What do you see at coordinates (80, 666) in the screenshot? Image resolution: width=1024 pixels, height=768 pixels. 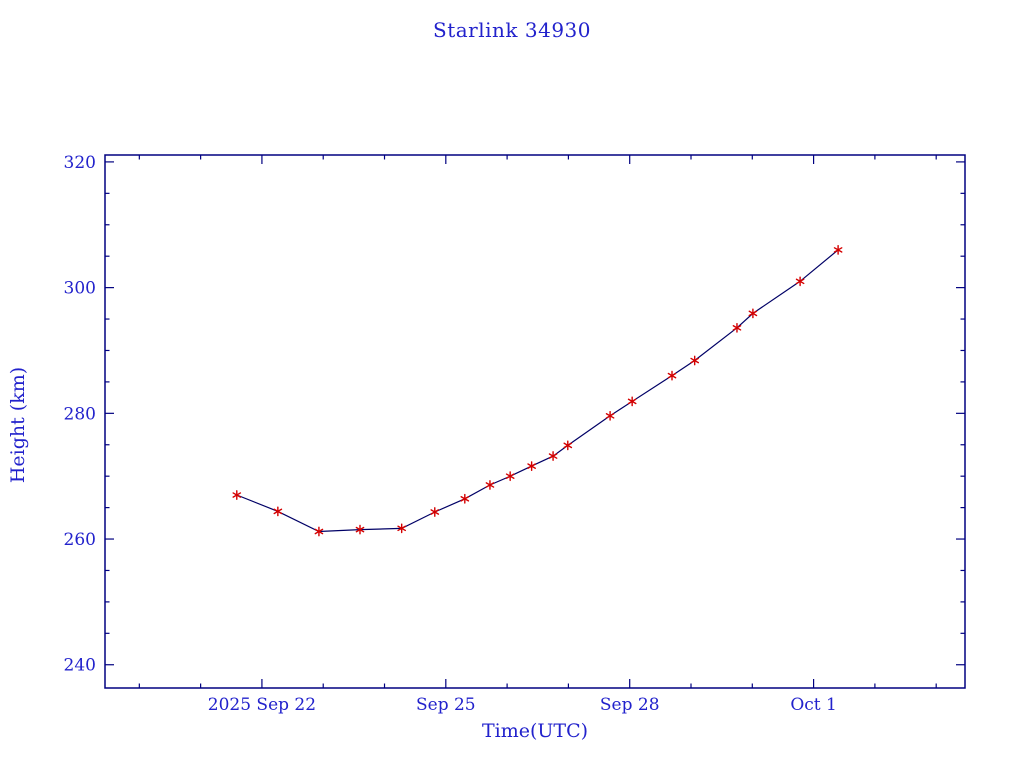 I see `svg-text: 240` at bounding box center [80, 666].